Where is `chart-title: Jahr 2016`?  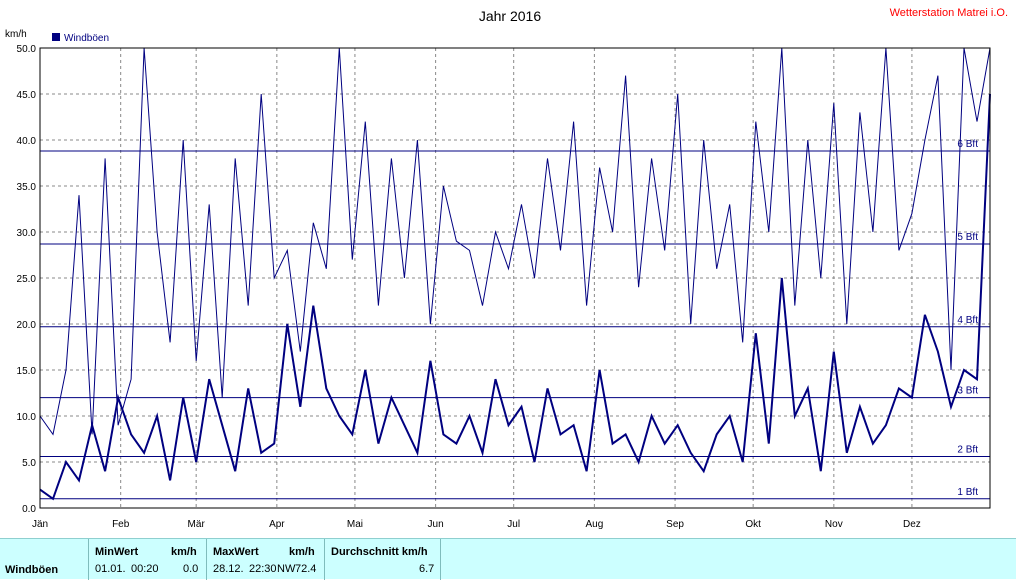
chart-title: Jahr 2016 is located at coordinates (510, 16).